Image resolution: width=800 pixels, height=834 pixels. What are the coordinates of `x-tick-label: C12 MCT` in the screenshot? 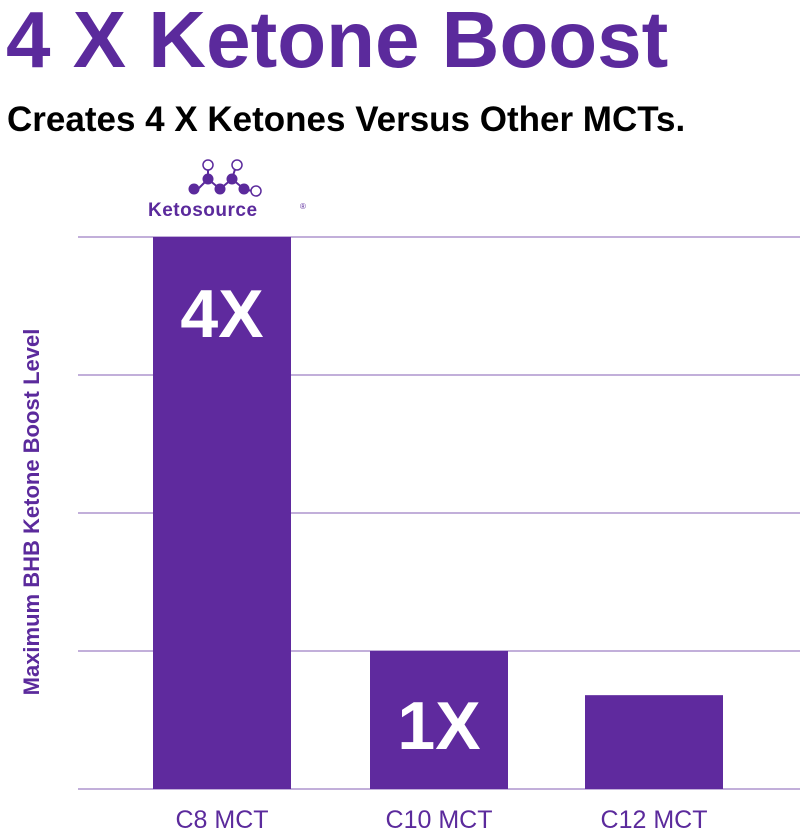 It's located at (654, 820).